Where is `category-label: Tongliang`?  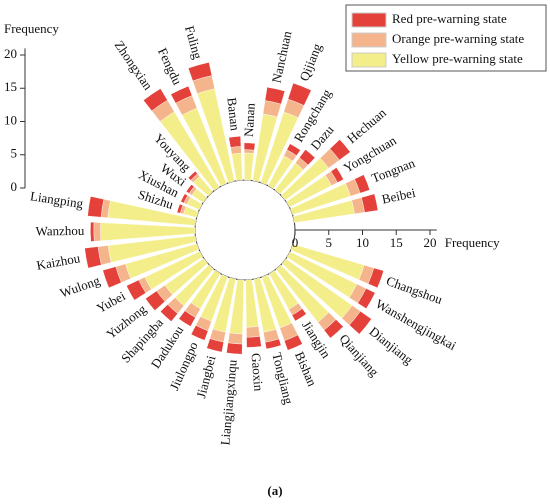
category-label: Tongliang is located at coordinates (282, 378).